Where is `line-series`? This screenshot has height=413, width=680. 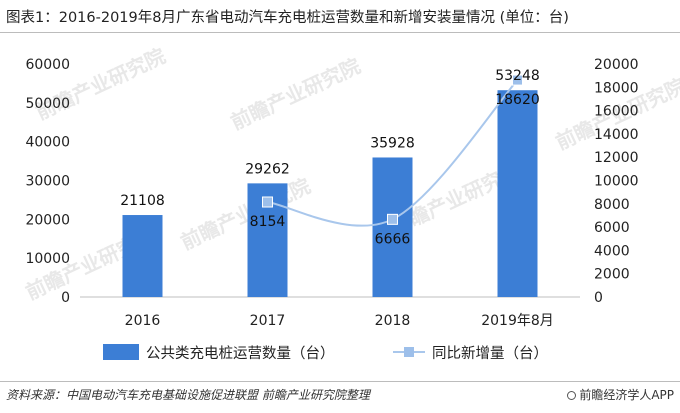 line-series is located at coordinates (392, 150).